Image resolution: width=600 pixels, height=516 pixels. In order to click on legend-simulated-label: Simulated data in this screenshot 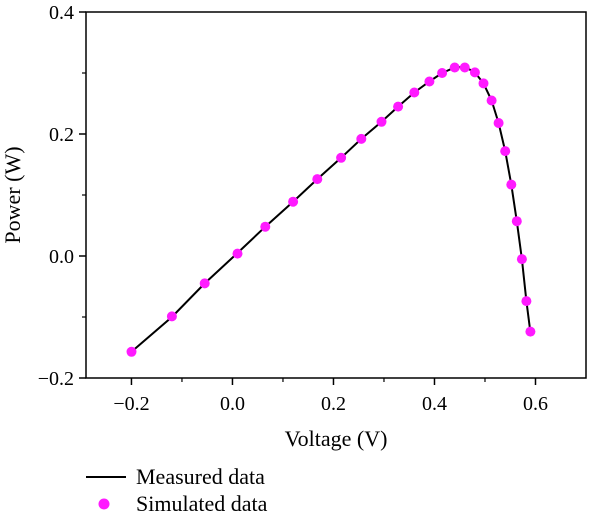, I will do `click(202, 503)`.